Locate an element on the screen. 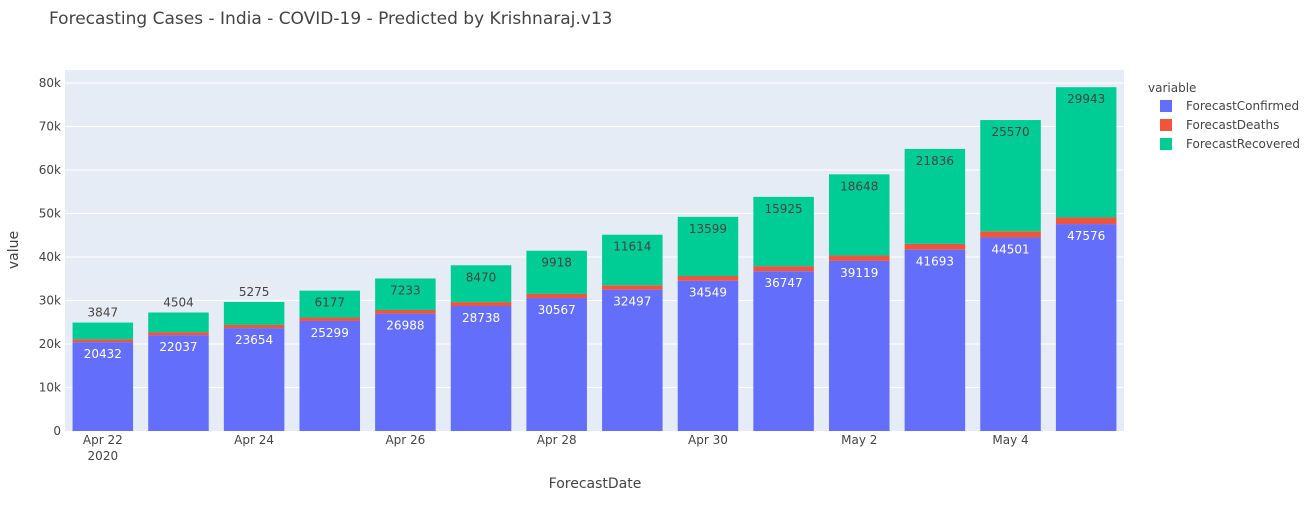 Image resolution: width=1313 pixels, height=508 pixels. data-label-forecastrecovered: 3847 is located at coordinates (103, 313).